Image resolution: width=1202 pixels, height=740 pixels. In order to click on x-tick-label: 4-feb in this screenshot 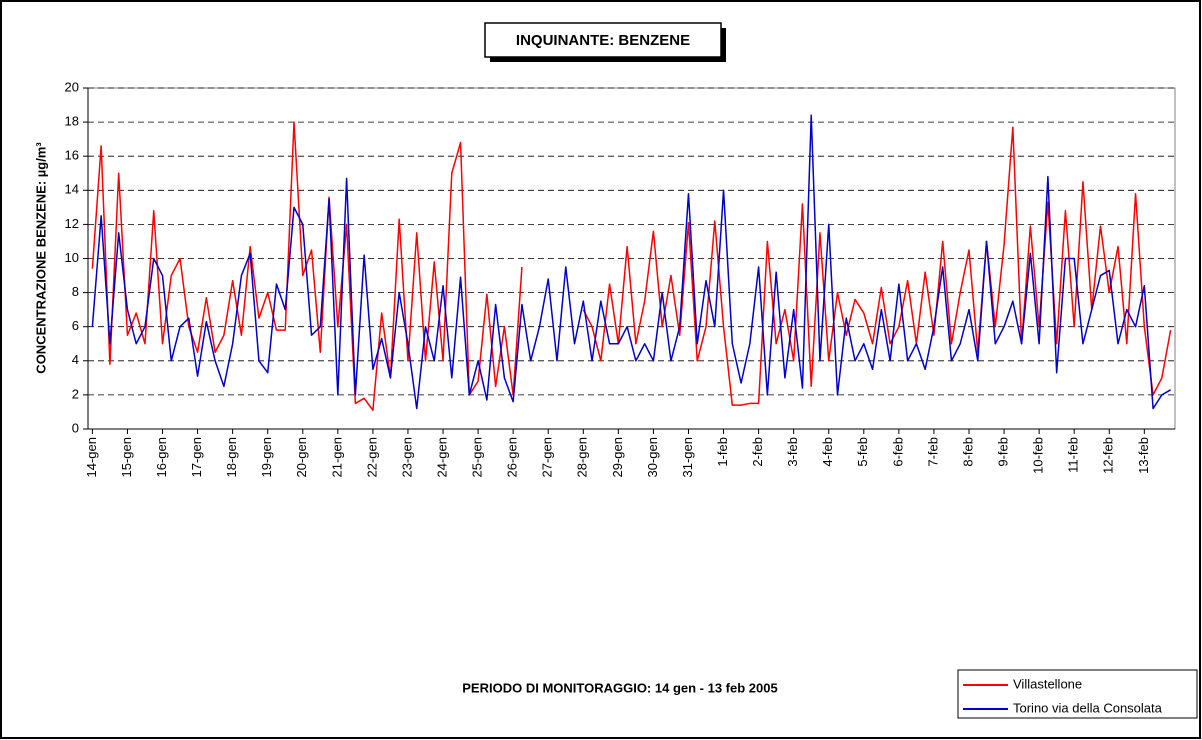, I will do `click(827, 452)`.